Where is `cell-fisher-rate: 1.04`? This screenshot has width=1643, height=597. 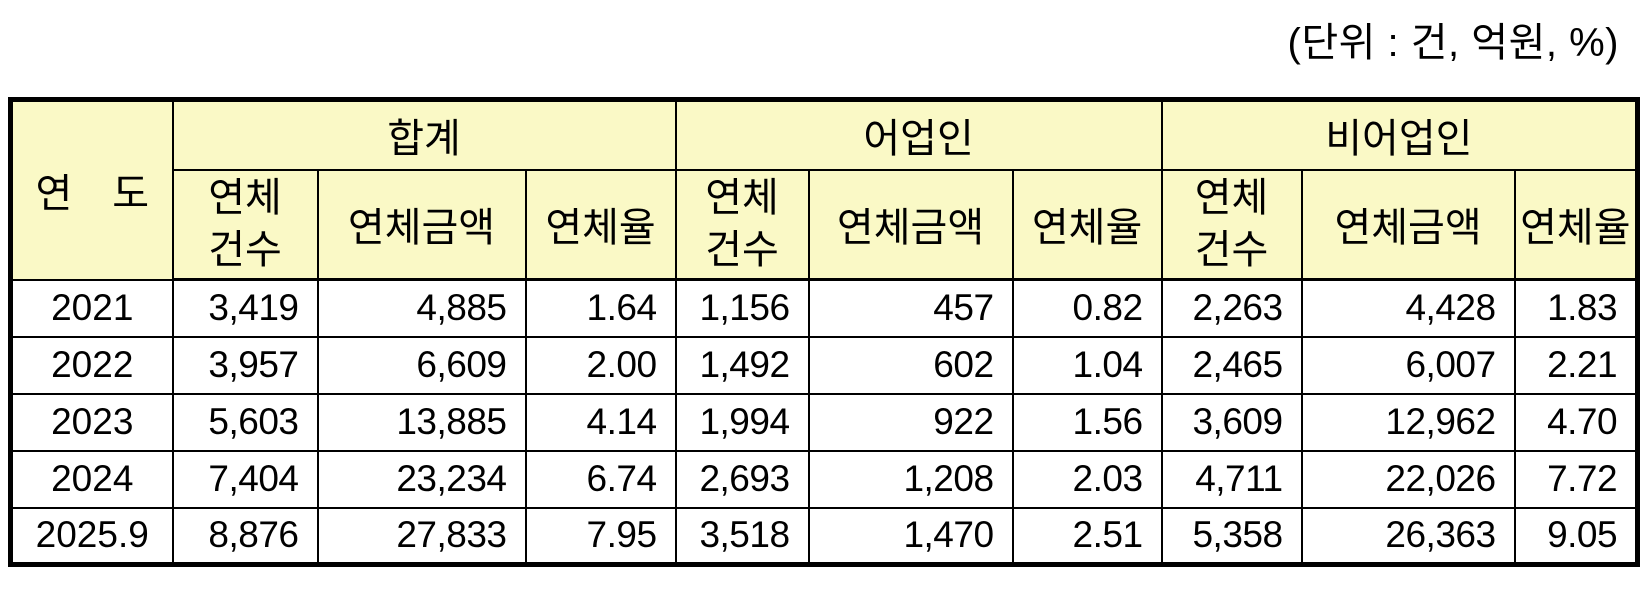 cell-fisher-rate: 1.04 is located at coordinates (1087, 365).